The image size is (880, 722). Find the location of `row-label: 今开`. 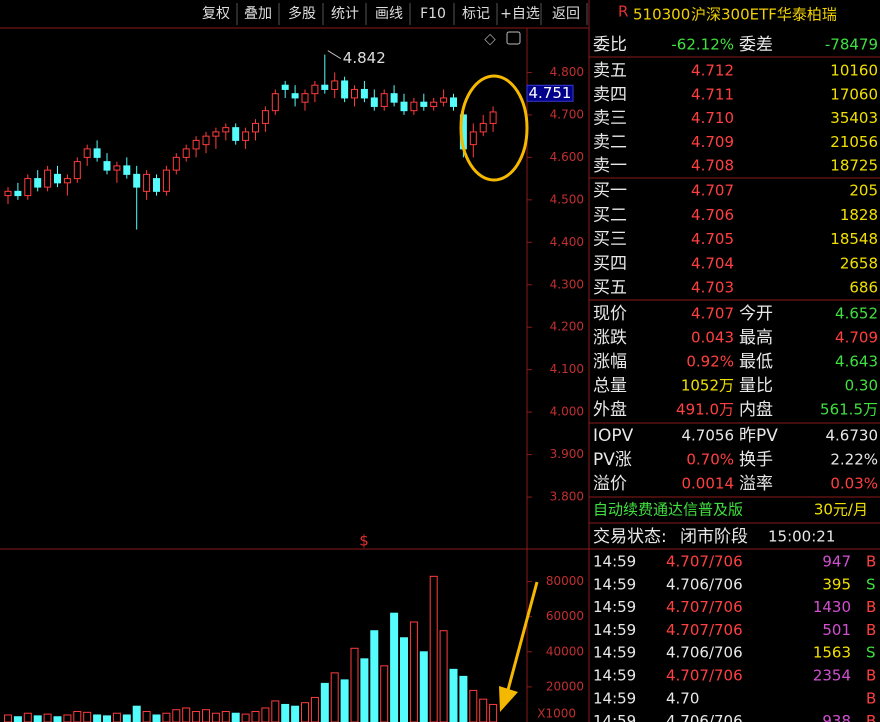

row-label: 今开 is located at coordinates (756, 314).